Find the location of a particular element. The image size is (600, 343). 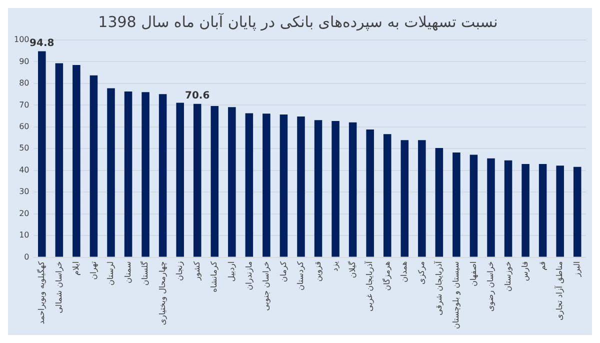

x-tick-label: اردبیل is located at coordinates (231, 271).